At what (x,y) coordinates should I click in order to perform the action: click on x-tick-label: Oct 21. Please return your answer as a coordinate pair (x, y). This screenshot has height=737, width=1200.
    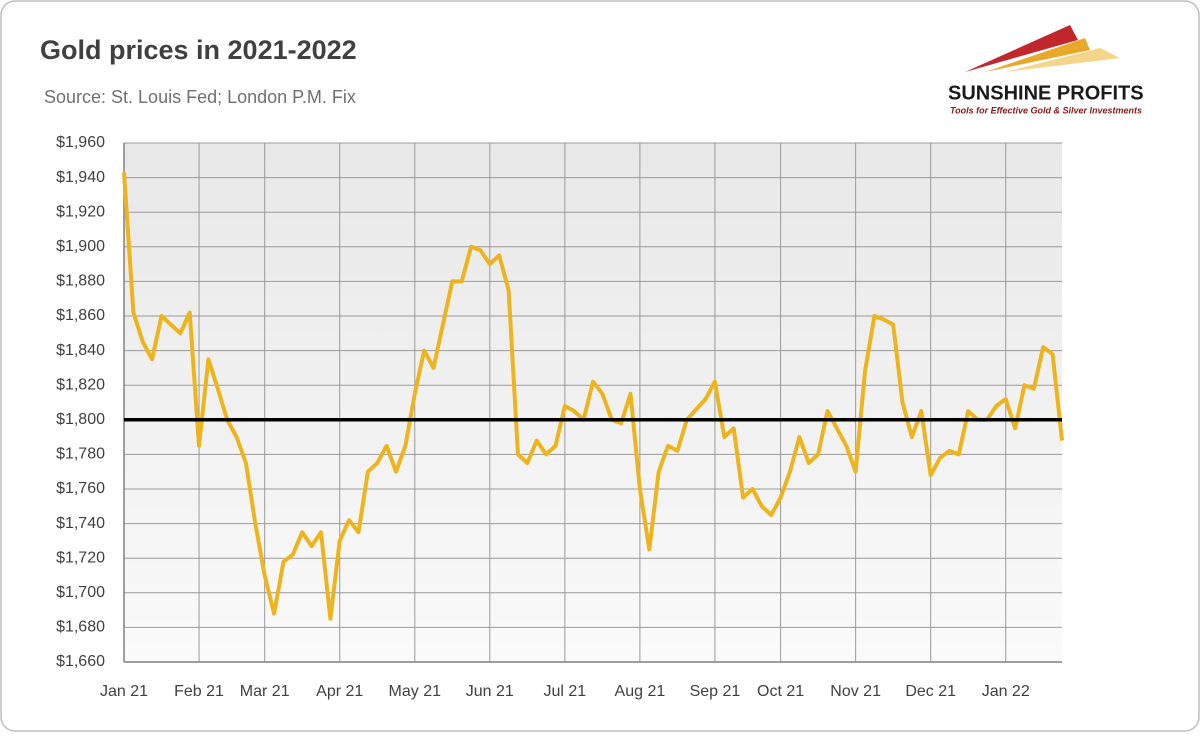
    Looking at the image, I should click on (780, 691).